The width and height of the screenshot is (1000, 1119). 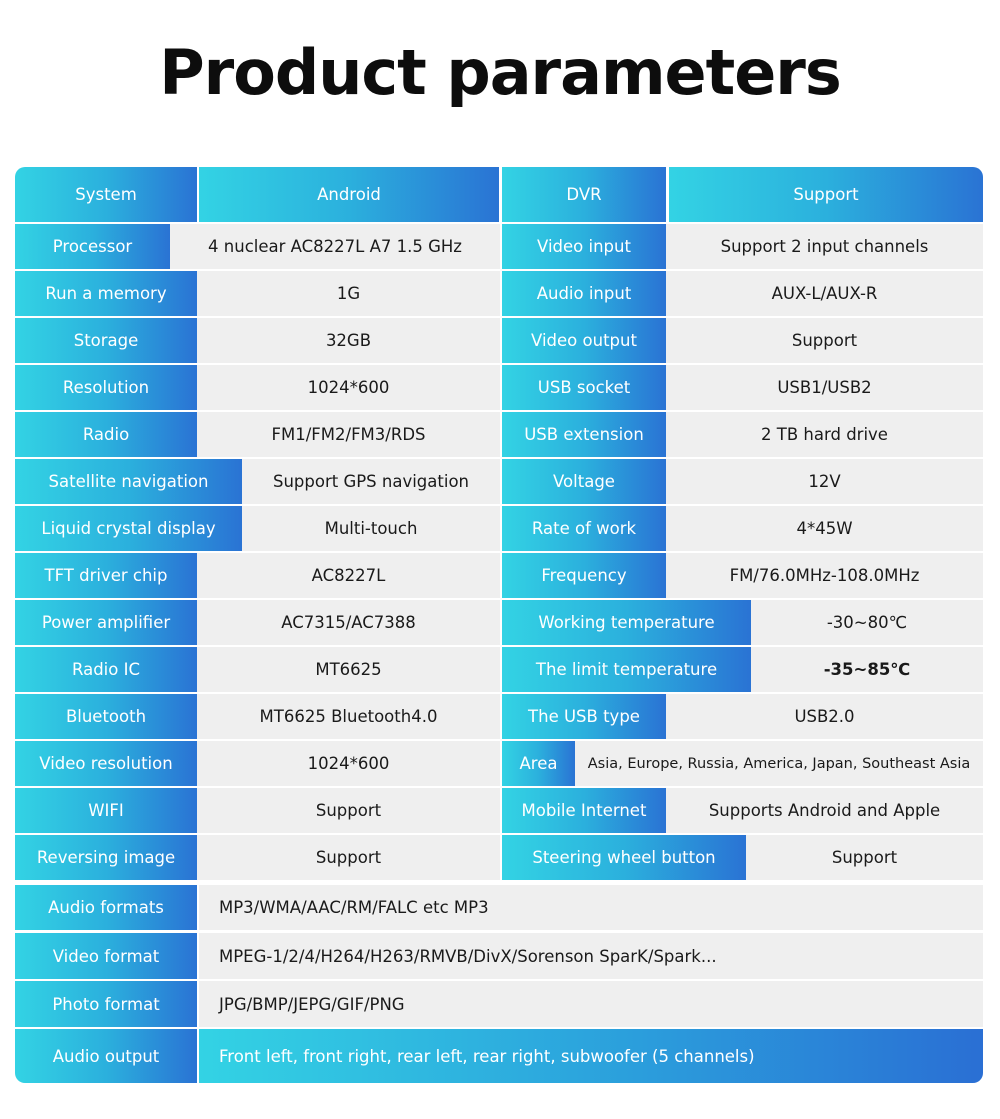 What do you see at coordinates (626, 669) in the screenshot?
I see `row-label-right: The limit temperature` at bounding box center [626, 669].